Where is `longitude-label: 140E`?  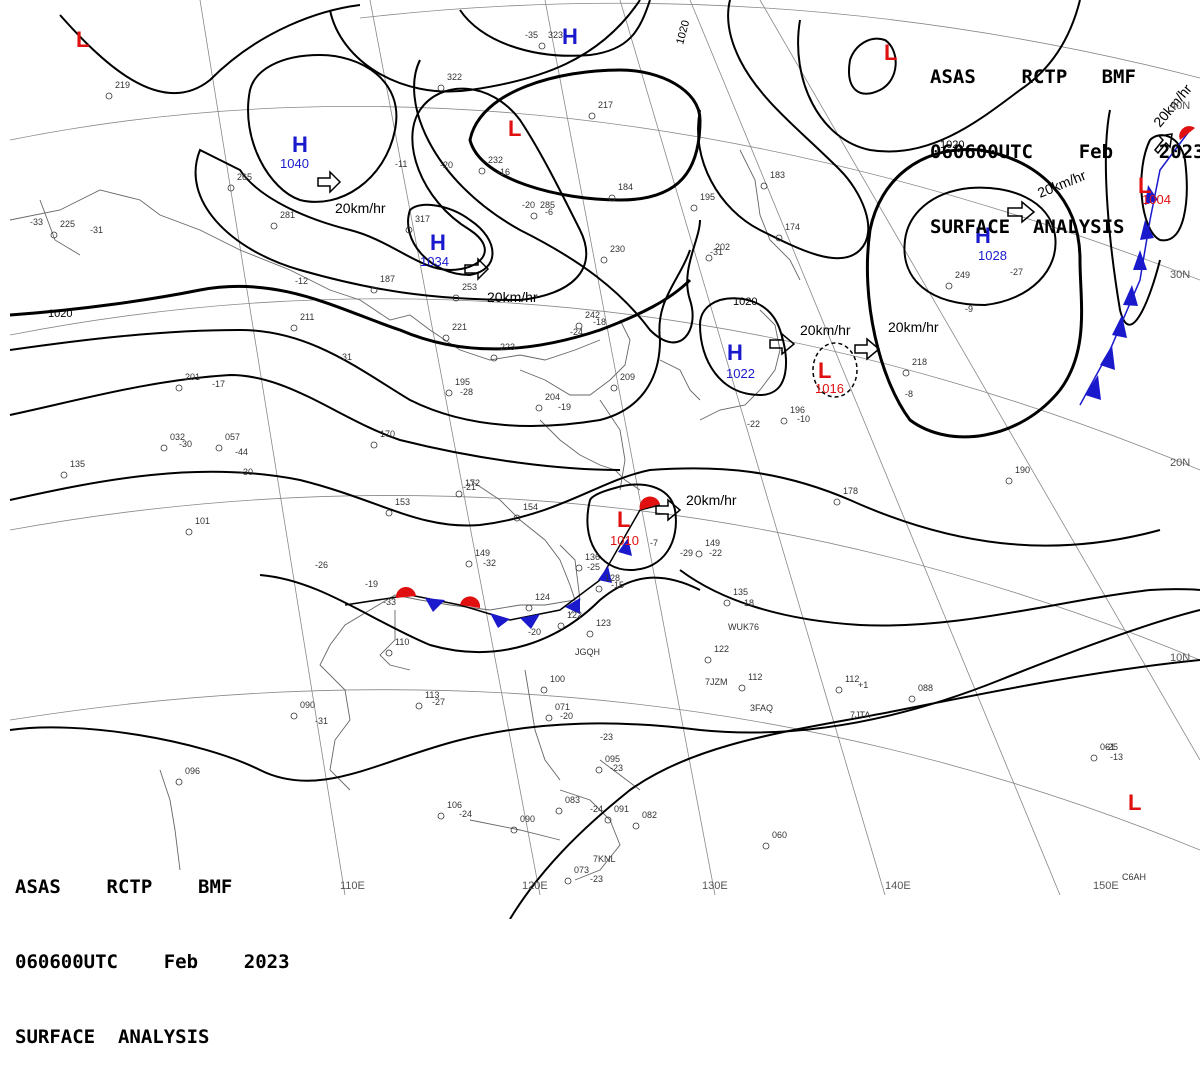 longitude-label: 140E is located at coordinates (898, 886).